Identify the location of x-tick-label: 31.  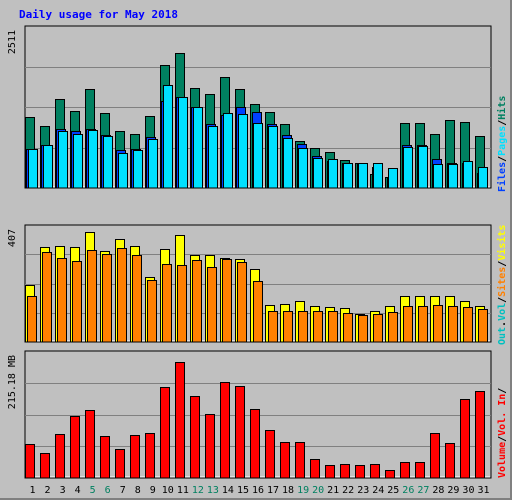
(483, 490).